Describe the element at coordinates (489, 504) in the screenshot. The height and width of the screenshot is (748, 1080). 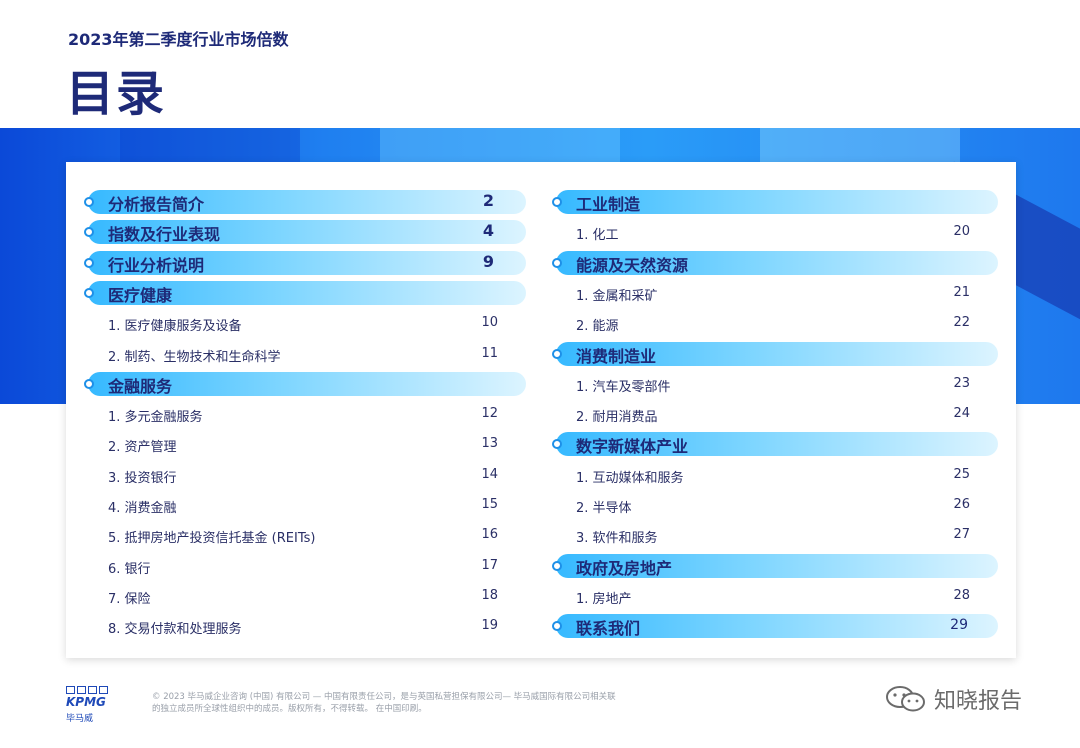
I see `toc-page-number: 15` at that location.